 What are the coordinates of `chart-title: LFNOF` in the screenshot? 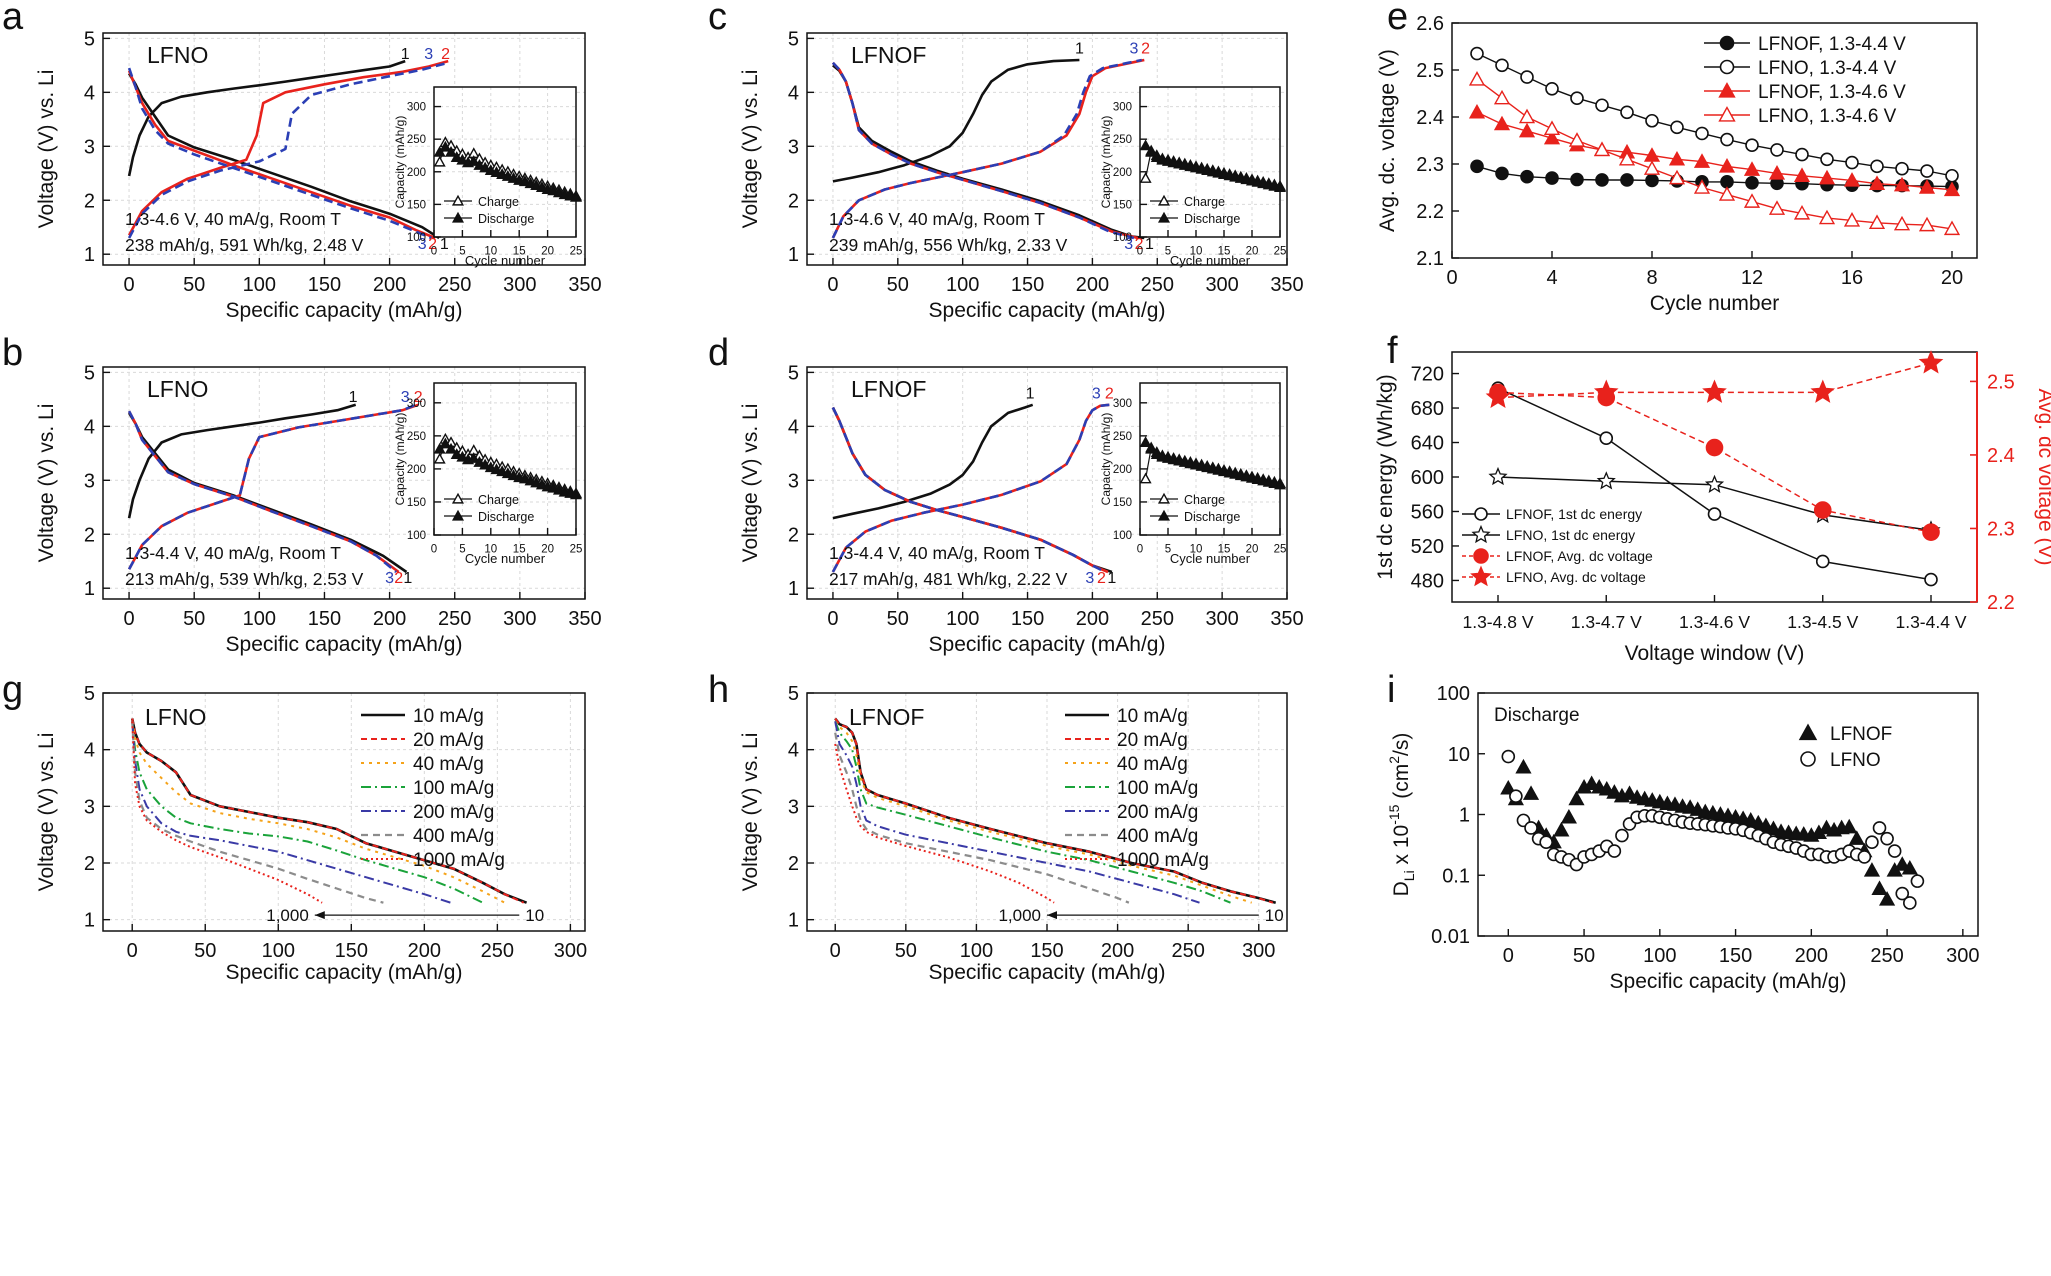 It's located at (886, 717).